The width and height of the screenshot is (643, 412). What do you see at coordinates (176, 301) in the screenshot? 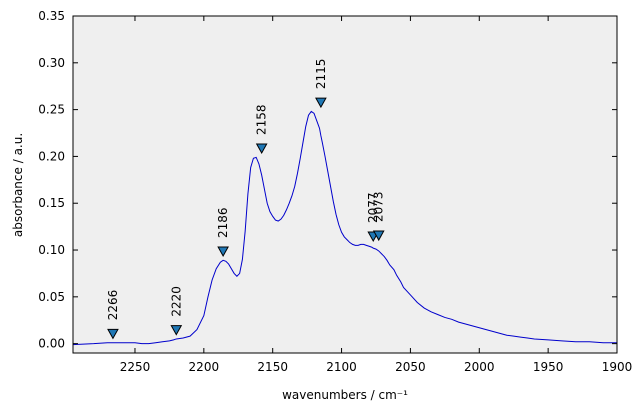
I see `peak-label: 2220` at bounding box center [176, 301].